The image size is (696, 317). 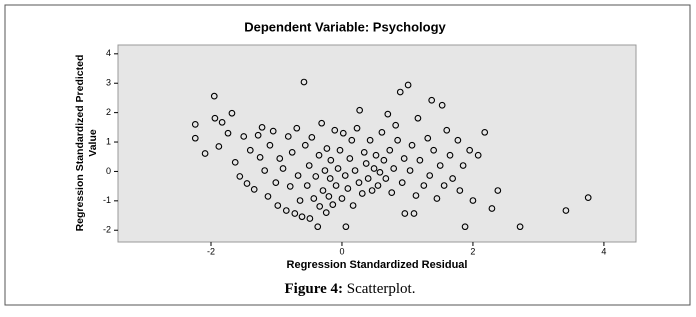 I want to click on x-axis-label: Regression Standardized Residual, so click(x=377, y=265).